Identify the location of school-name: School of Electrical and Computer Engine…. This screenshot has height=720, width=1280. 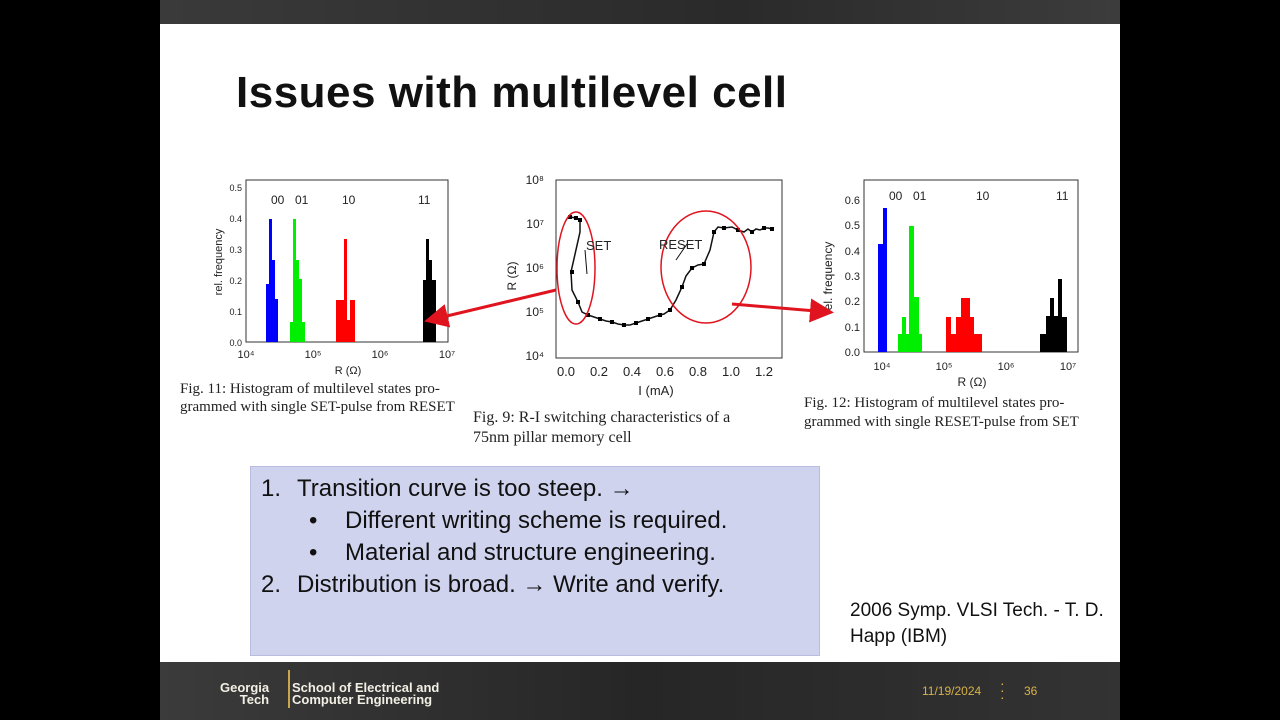
(366, 693).